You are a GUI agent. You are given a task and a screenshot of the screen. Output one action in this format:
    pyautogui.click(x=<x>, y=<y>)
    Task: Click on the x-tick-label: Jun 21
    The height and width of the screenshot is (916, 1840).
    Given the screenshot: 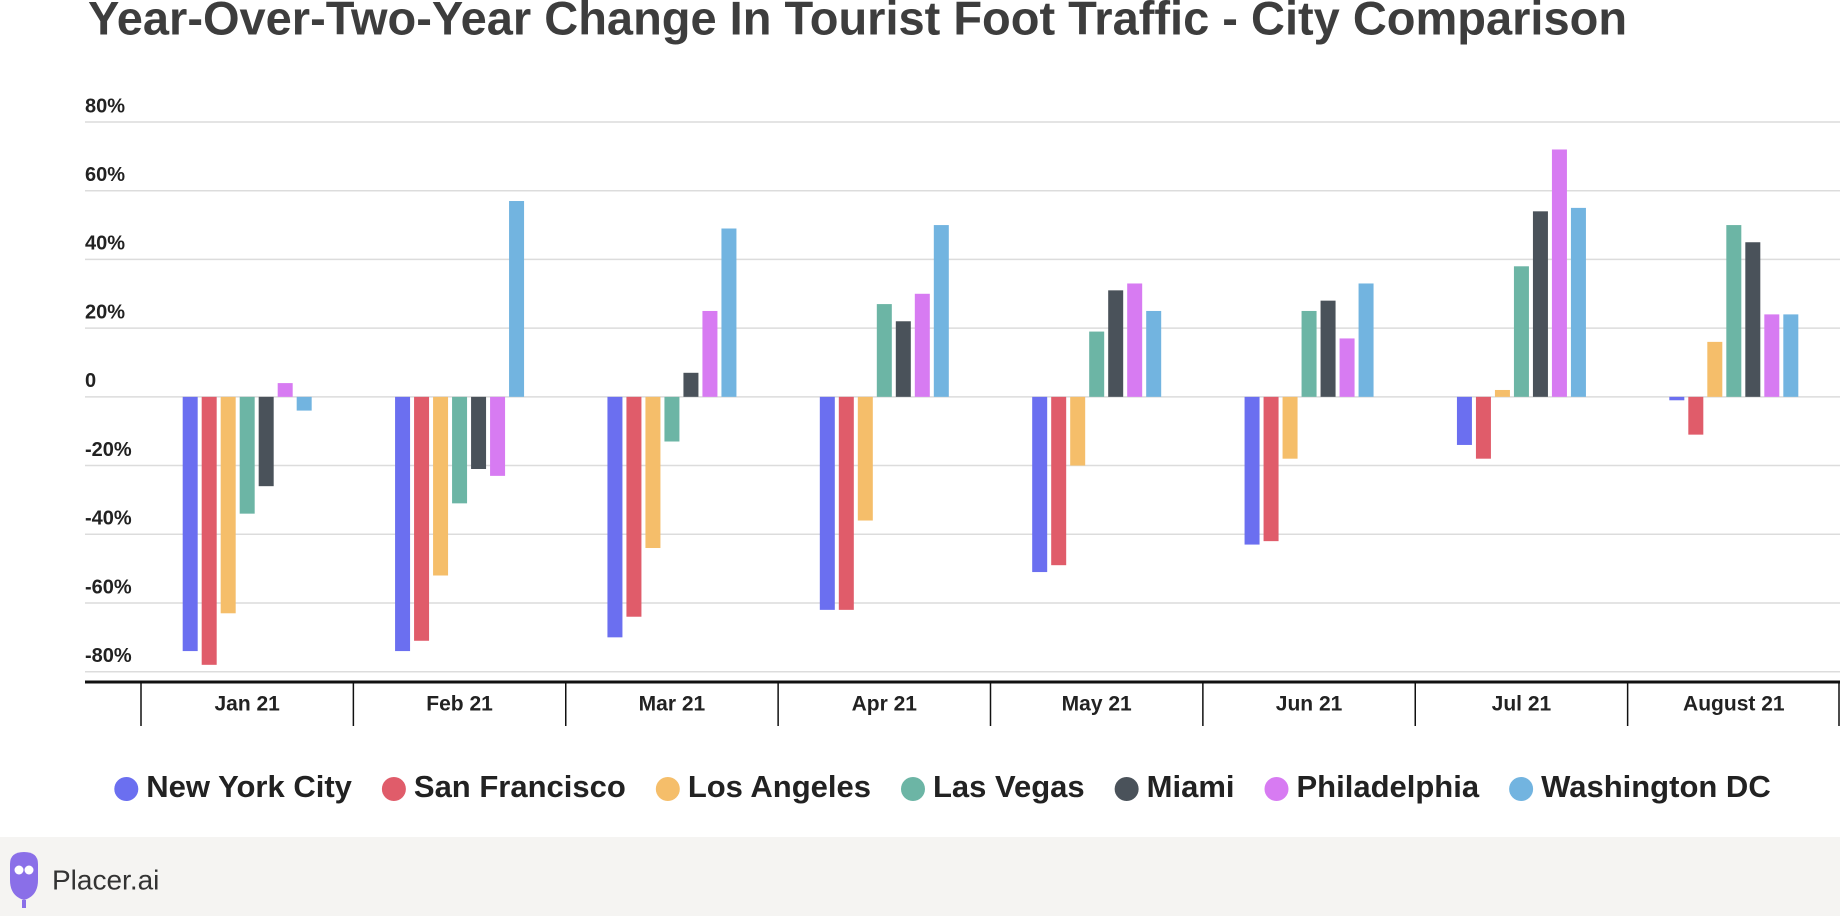 What is the action you would take?
    pyautogui.click(x=1309, y=704)
    